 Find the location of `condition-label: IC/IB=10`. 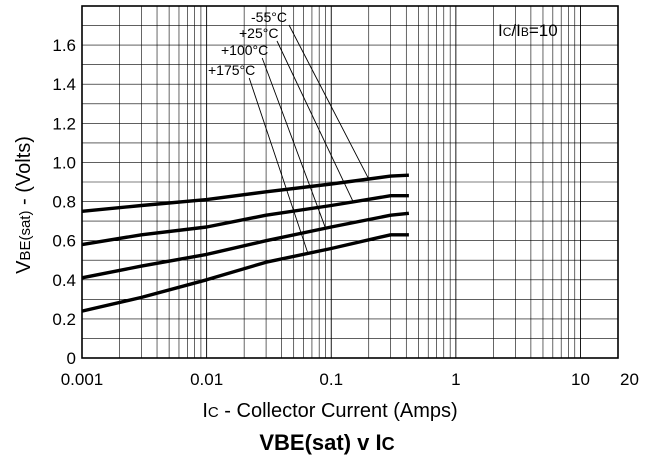

condition-label: IC/IB=10 is located at coordinates (528, 30).